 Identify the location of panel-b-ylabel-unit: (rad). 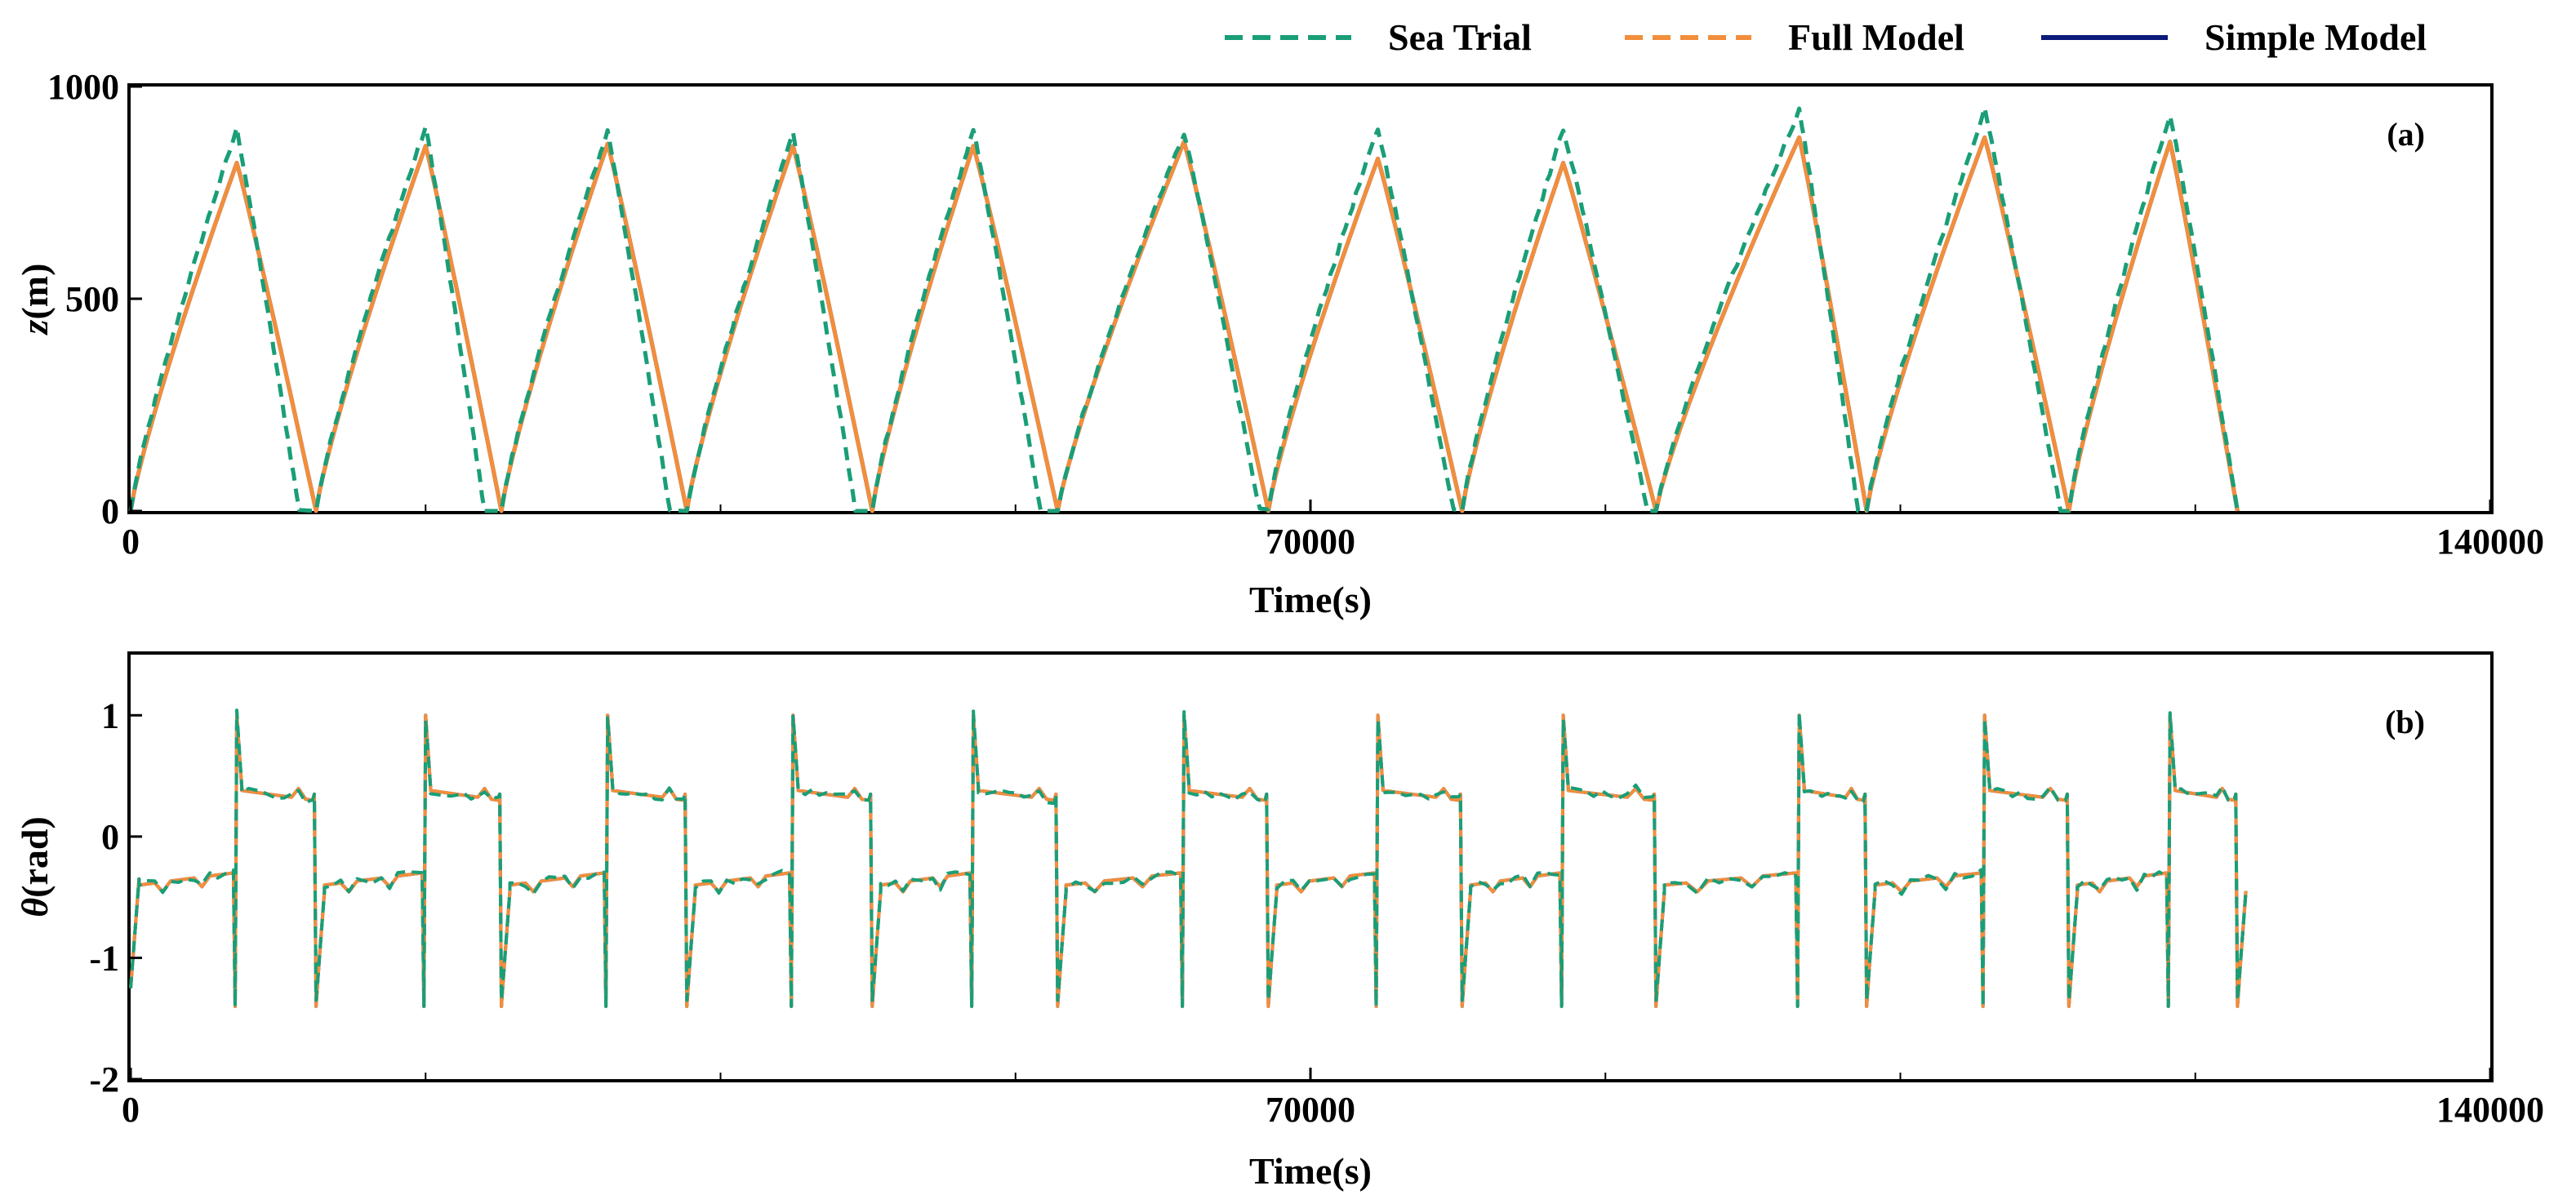
(35, 857).